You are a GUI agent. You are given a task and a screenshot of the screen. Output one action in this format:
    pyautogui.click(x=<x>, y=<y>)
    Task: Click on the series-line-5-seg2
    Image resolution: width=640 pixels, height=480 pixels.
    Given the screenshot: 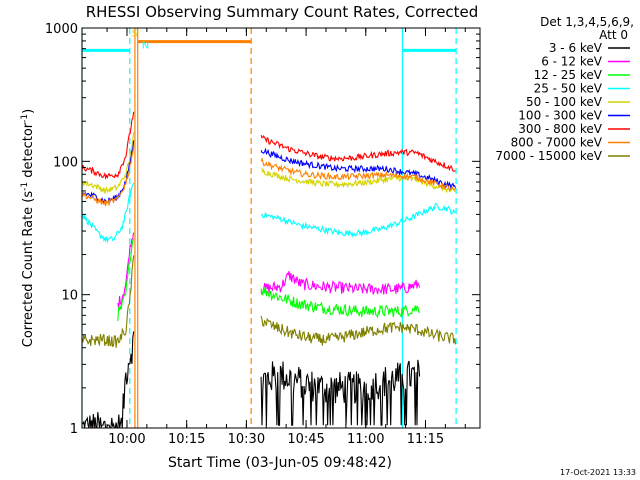 What is the action you would take?
    pyautogui.click(x=358, y=168)
    